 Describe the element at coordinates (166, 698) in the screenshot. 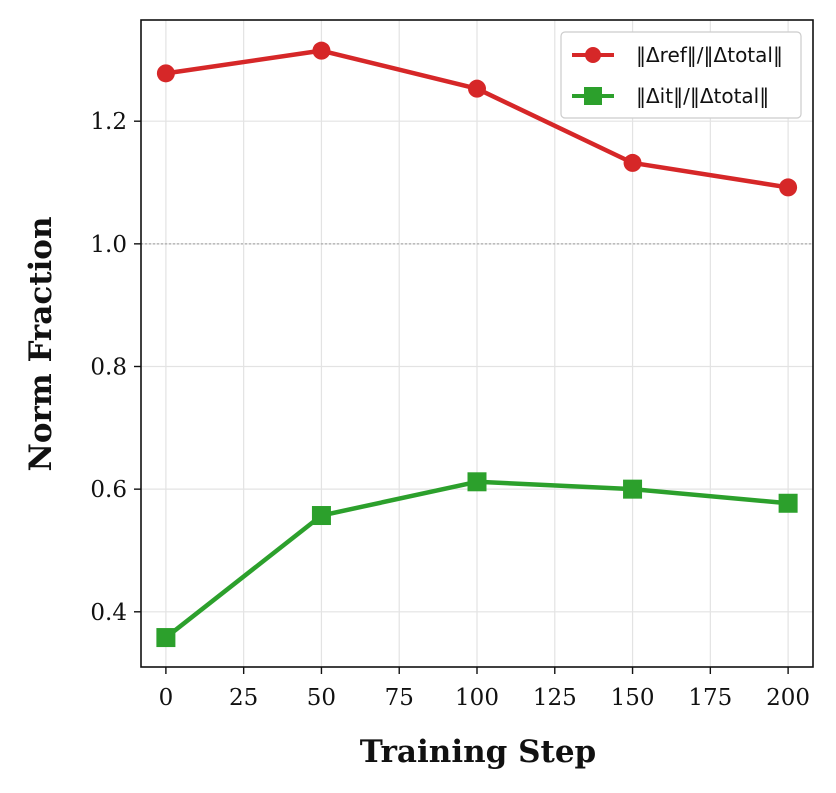

I see `x-tick-label: 0` at that location.